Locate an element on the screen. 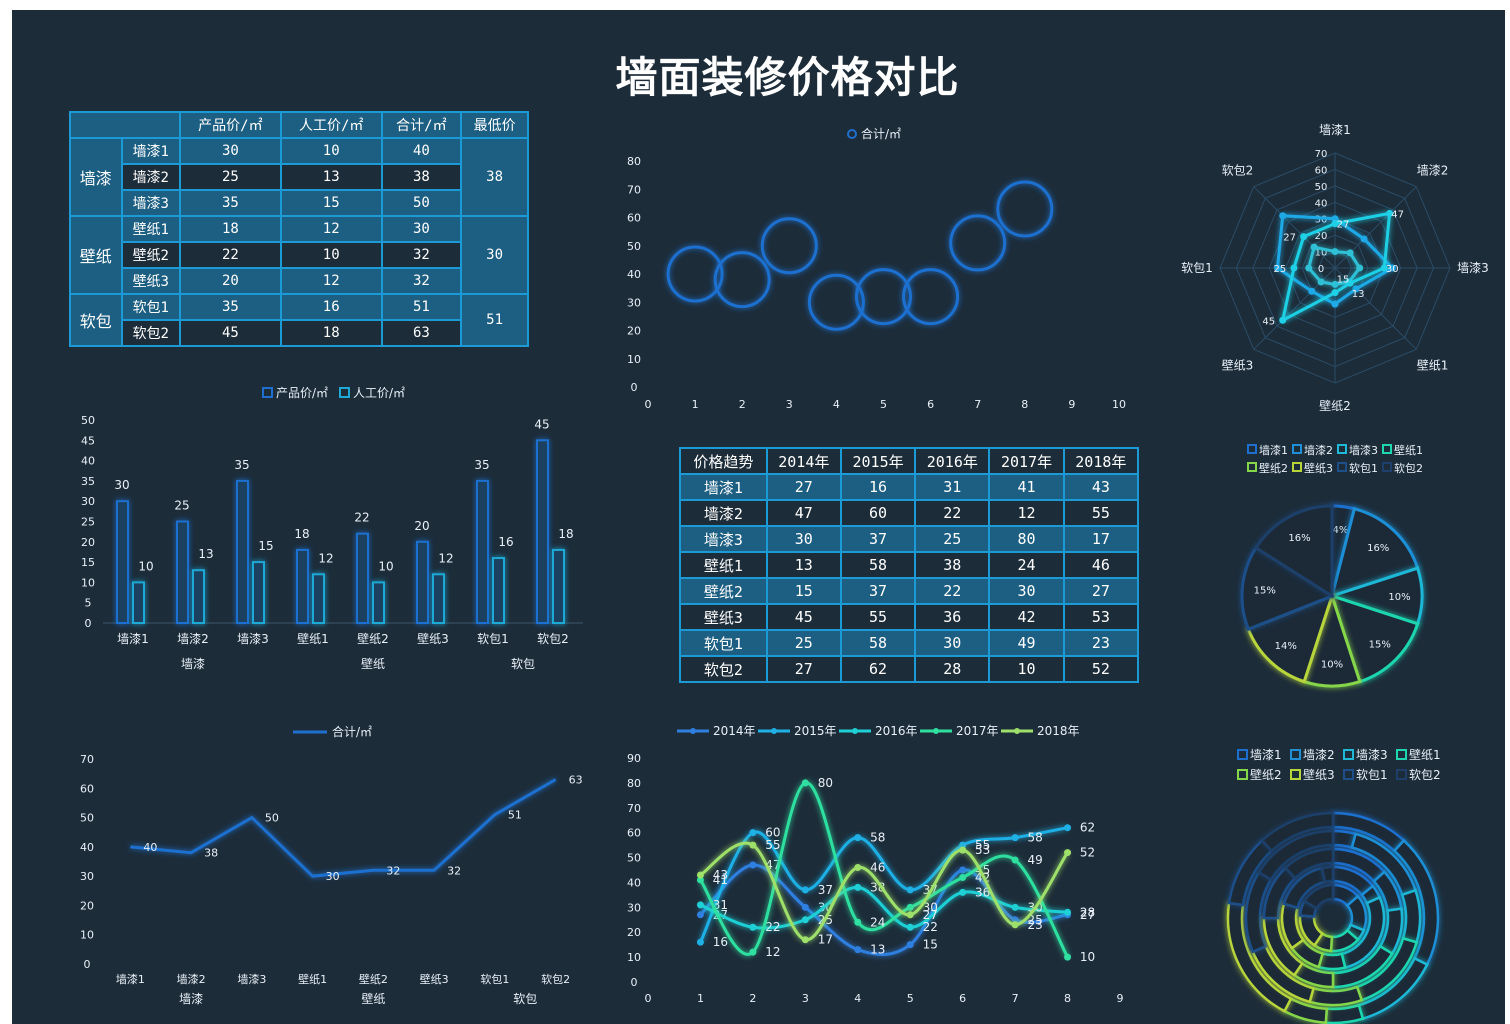 The height and width of the screenshot is (1024, 1510). bar-category-label: 壁纸3 is located at coordinates (433, 638).